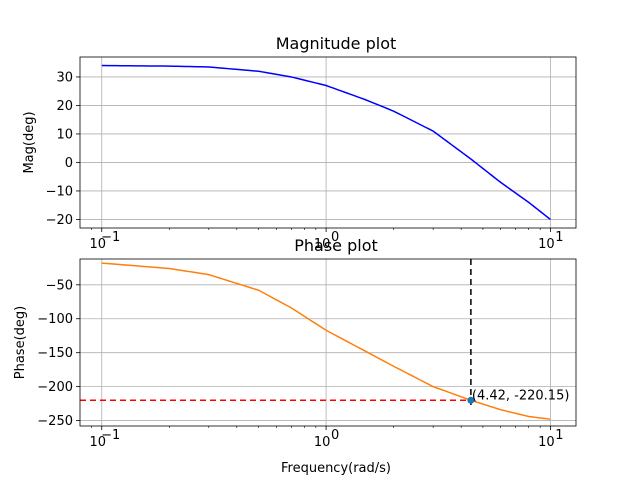 The width and height of the screenshot is (640, 480). What do you see at coordinates (69, 163) in the screenshot?
I see `y-tick-label: 0` at bounding box center [69, 163].